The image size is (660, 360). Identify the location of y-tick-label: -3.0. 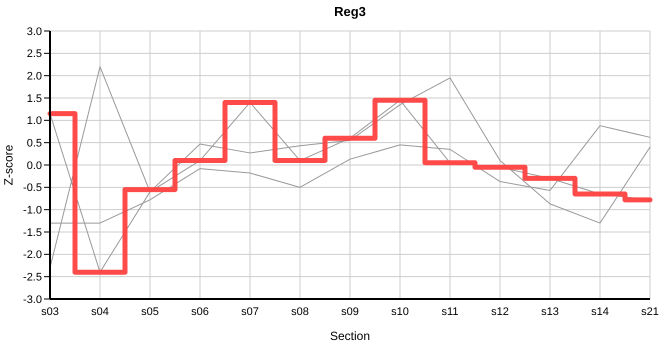
(32, 300).